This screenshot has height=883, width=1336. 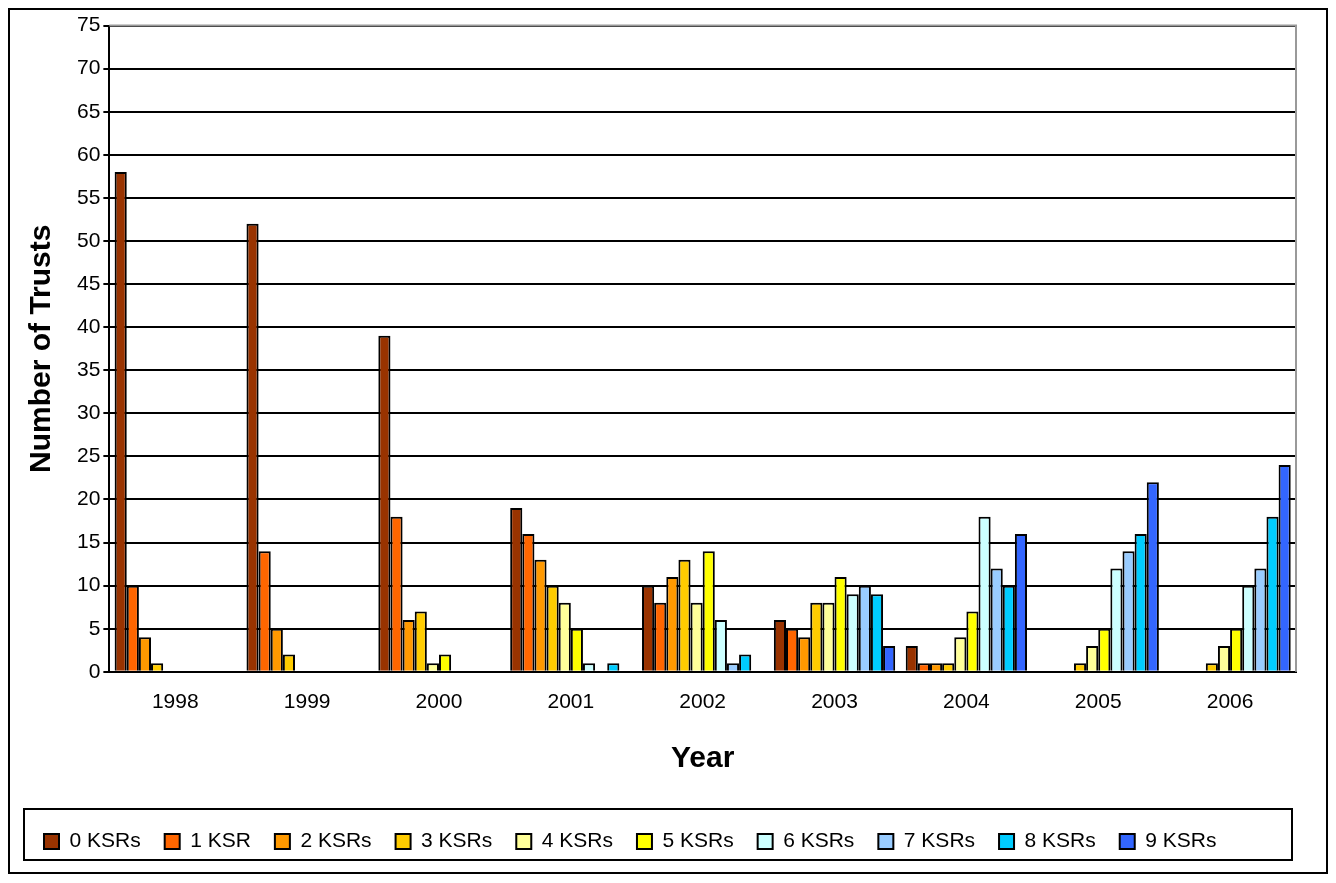 I want to click on x-tick-label: 2002, so click(x=703, y=701).